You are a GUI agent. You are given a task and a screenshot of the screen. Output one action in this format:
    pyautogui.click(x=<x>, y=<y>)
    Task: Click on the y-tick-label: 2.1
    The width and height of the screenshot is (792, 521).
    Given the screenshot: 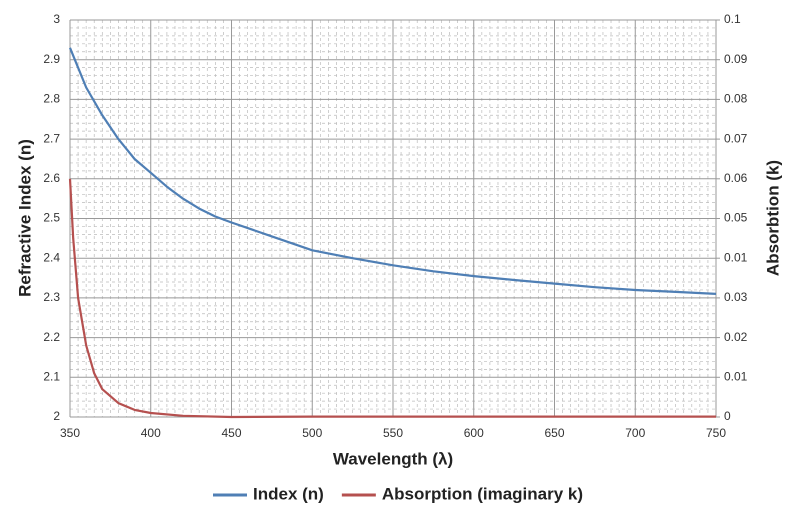 What is the action you would take?
    pyautogui.click(x=51, y=376)
    